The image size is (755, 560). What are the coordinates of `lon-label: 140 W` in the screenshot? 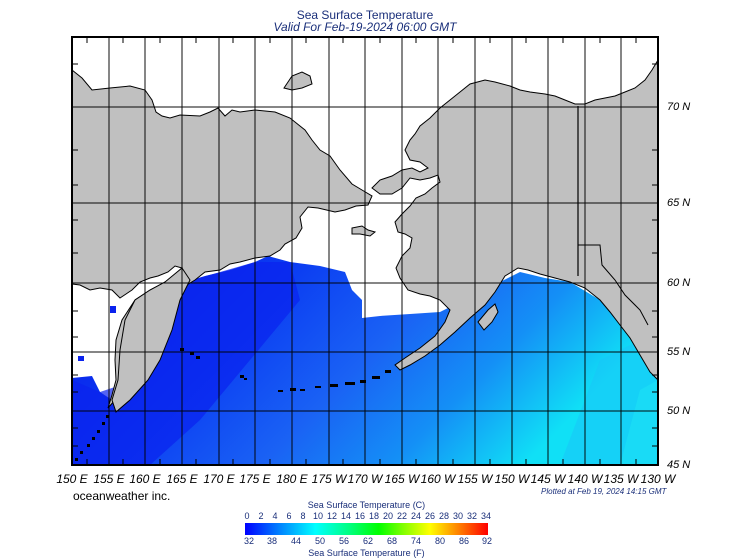 It's located at (585, 479).